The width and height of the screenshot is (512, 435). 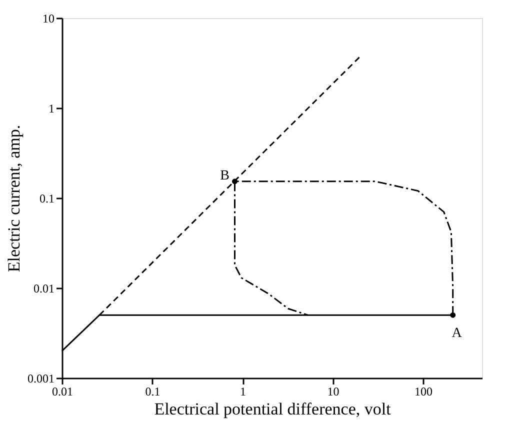 What do you see at coordinates (44, 289) in the screenshot?
I see `y-tick-label: 0.01` at bounding box center [44, 289].